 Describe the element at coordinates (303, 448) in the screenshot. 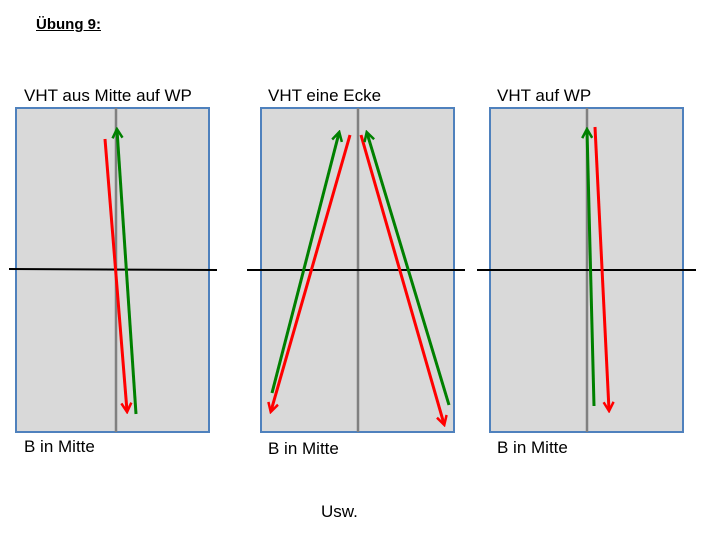

I see `panel-2-bottom-label: B in Mitte` at that location.